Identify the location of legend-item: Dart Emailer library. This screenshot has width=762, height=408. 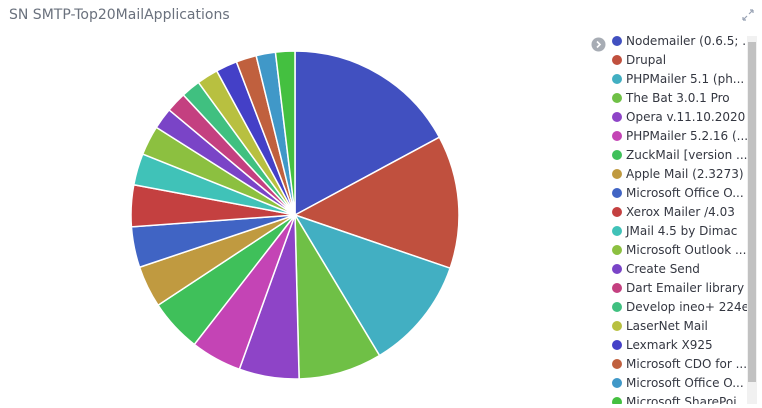
(679, 290).